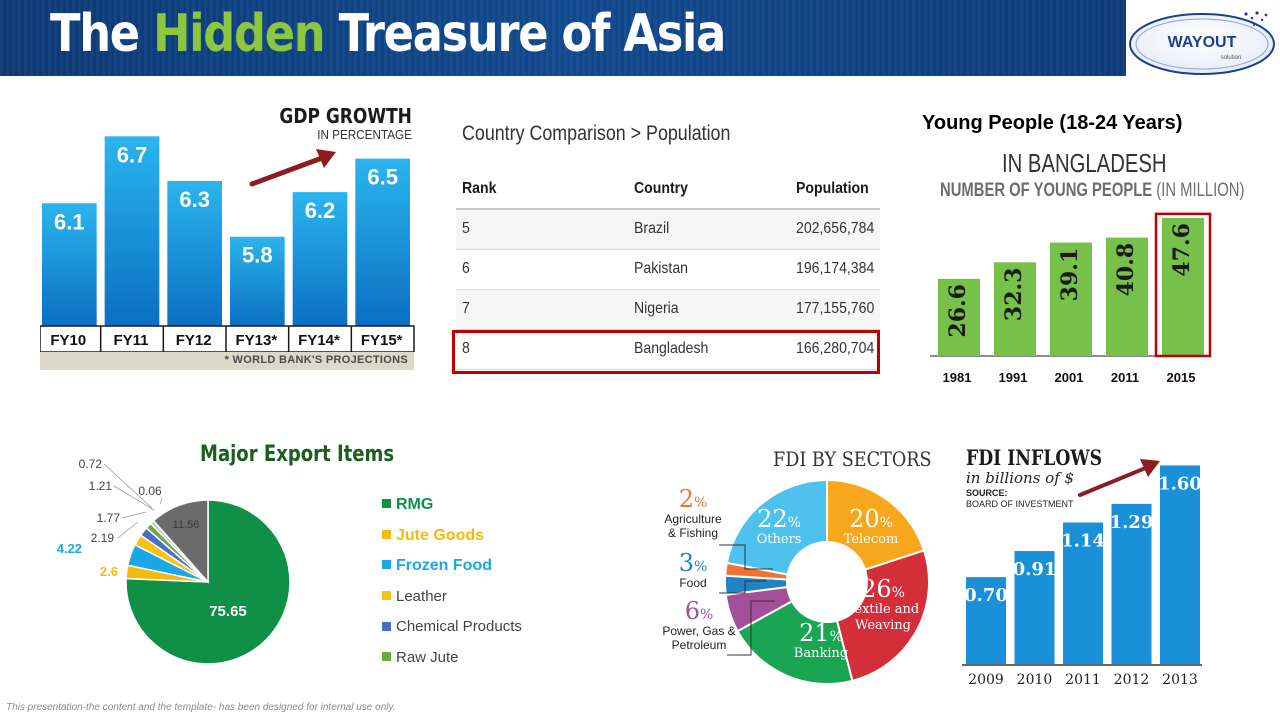  What do you see at coordinates (68, 340) in the screenshot?
I see `gdp-category-label: FY10` at bounding box center [68, 340].